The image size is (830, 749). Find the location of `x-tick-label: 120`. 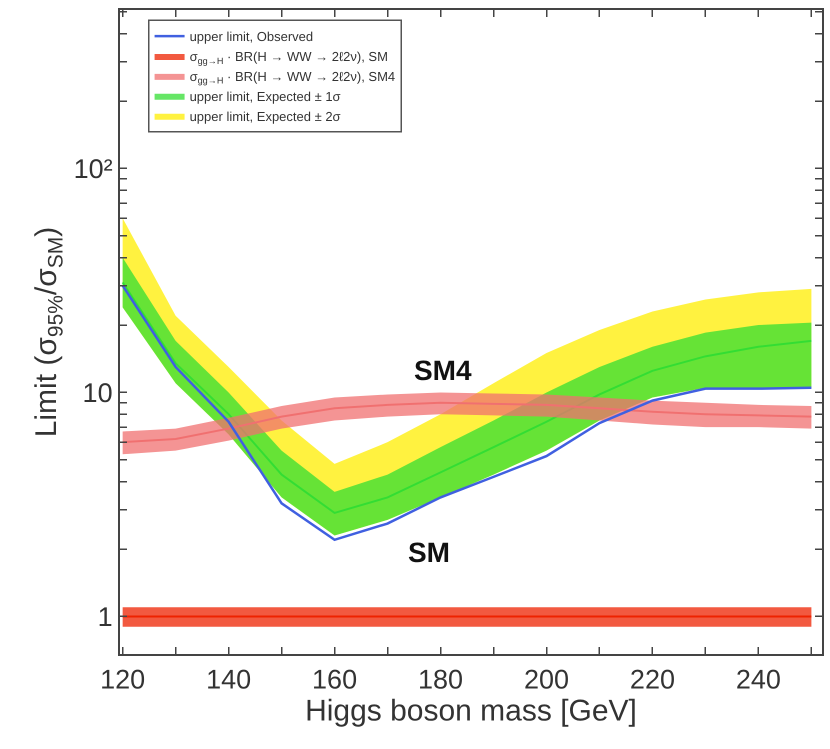

x-tick-label: 120 is located at coordinates (123, 679).